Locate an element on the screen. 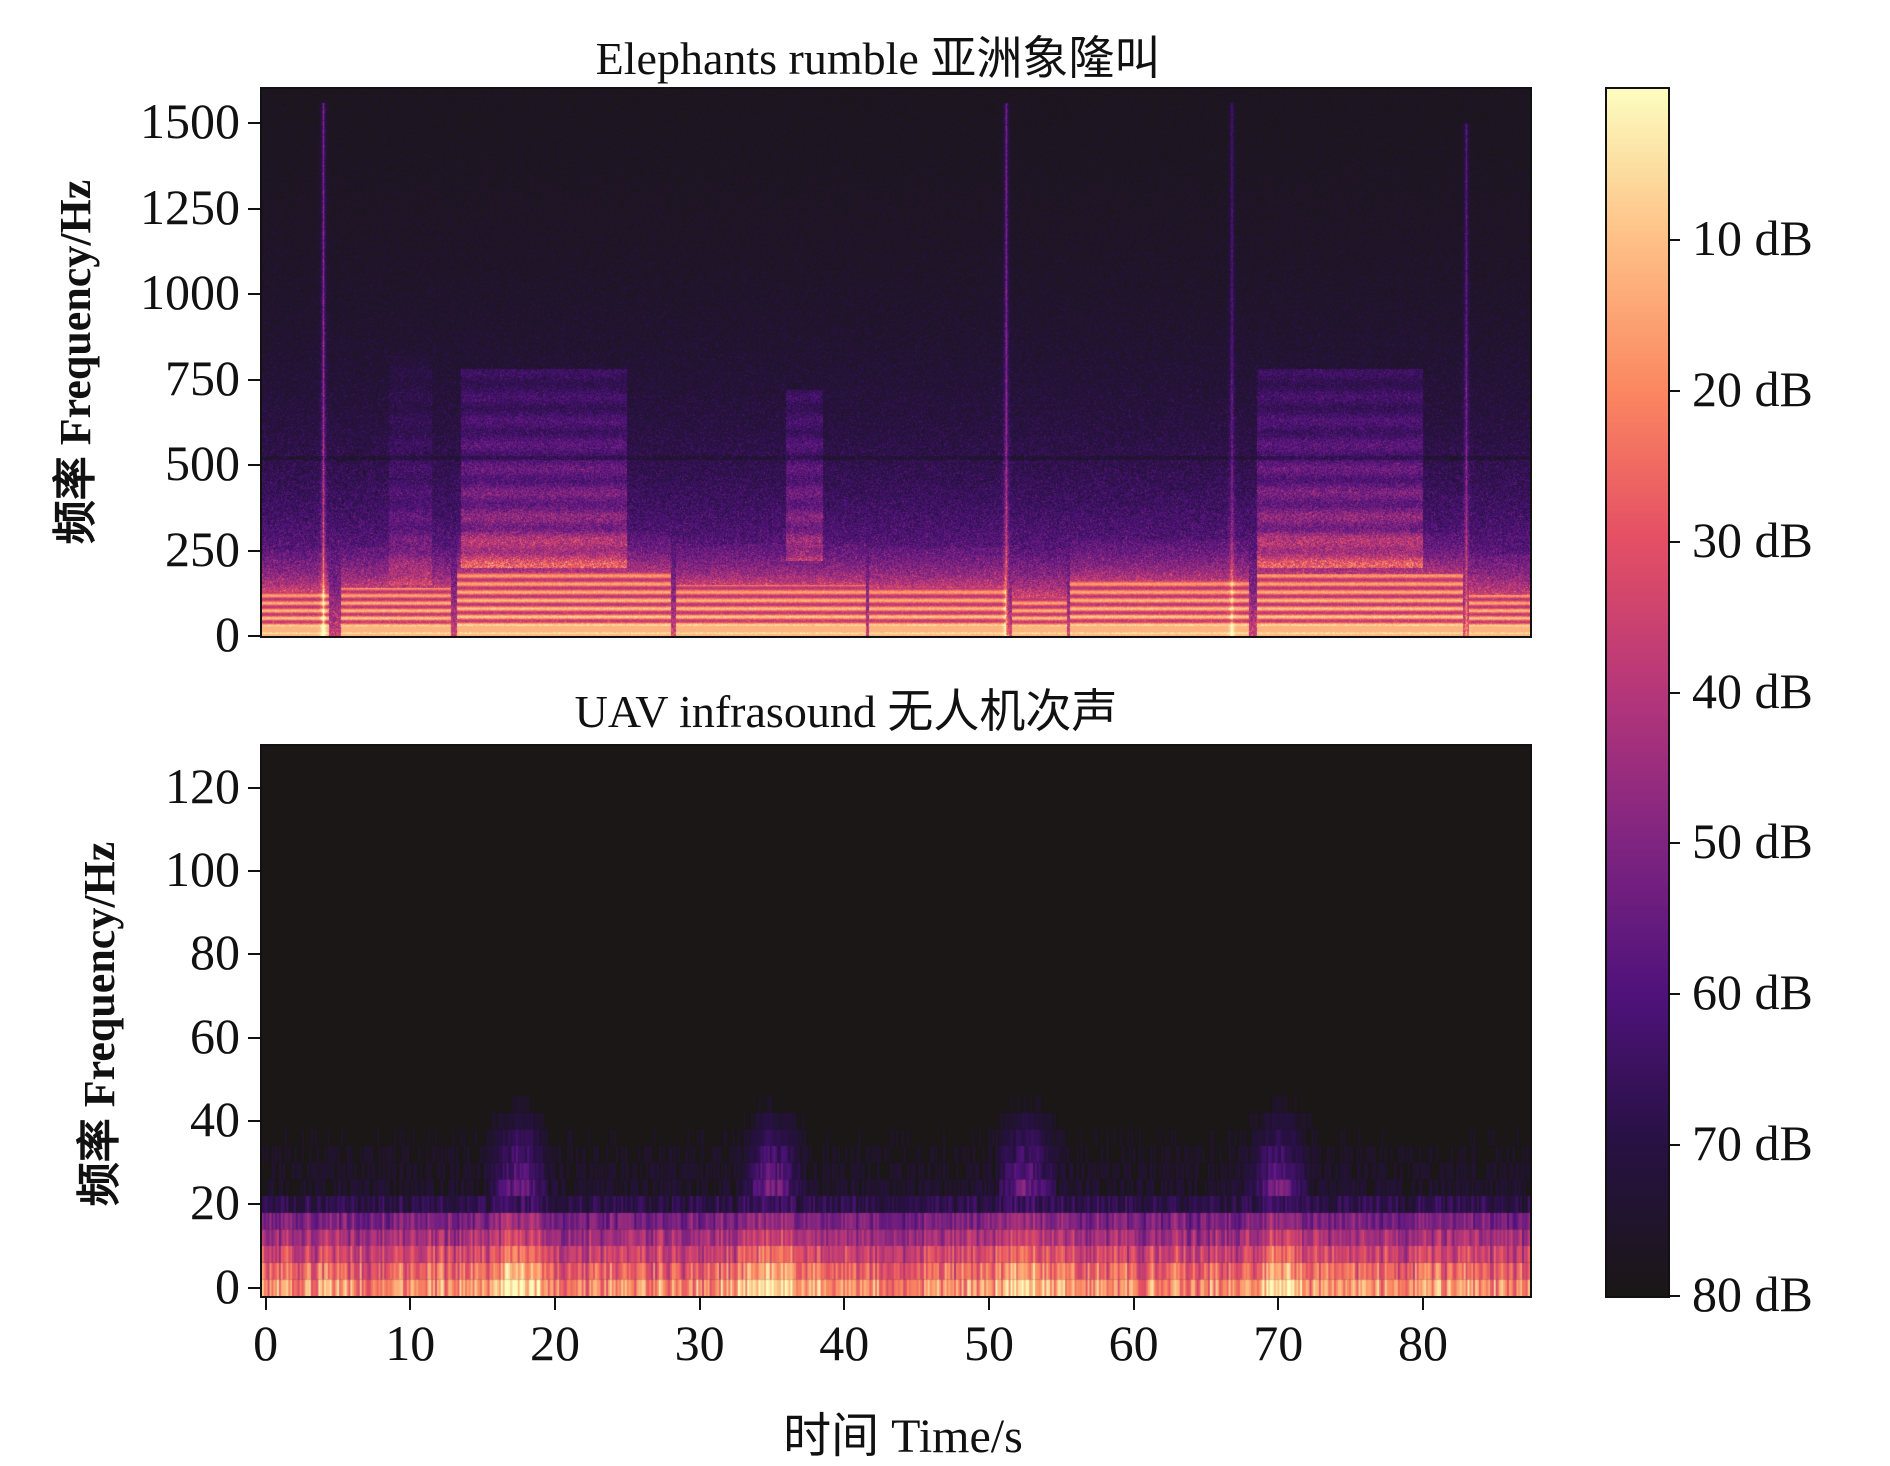 The height and width of the screenshot is (1466, 1890). colorbar-tick-label: 10 dB is located at coordinates (1752, 237).